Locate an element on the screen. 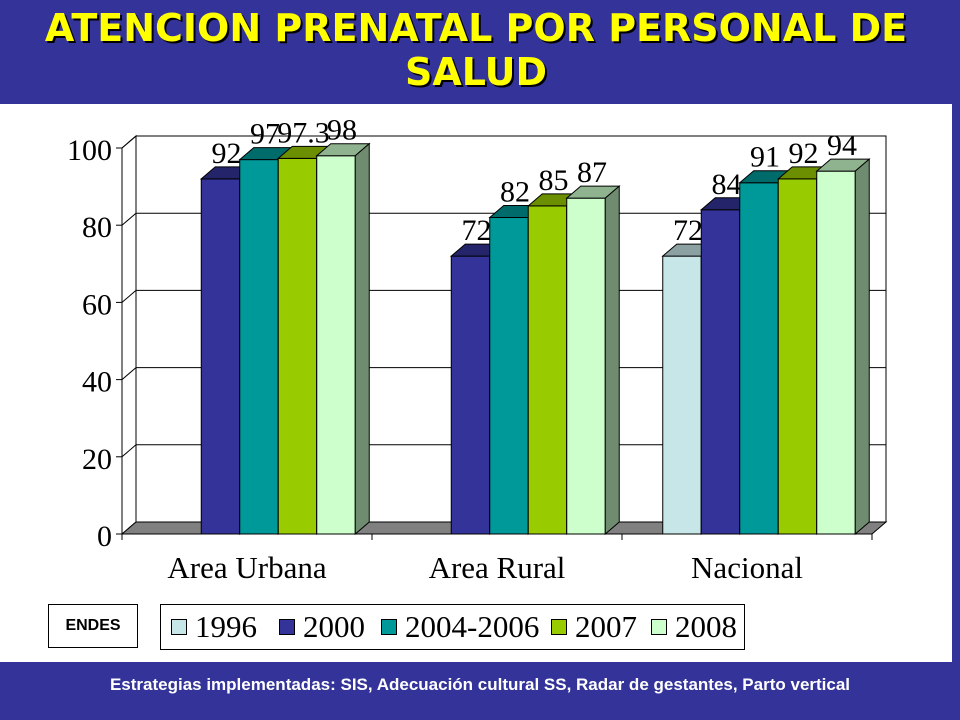 This screenshot has width=960, height=720. data-label: 97.3 is located at coordinates (303, 132).